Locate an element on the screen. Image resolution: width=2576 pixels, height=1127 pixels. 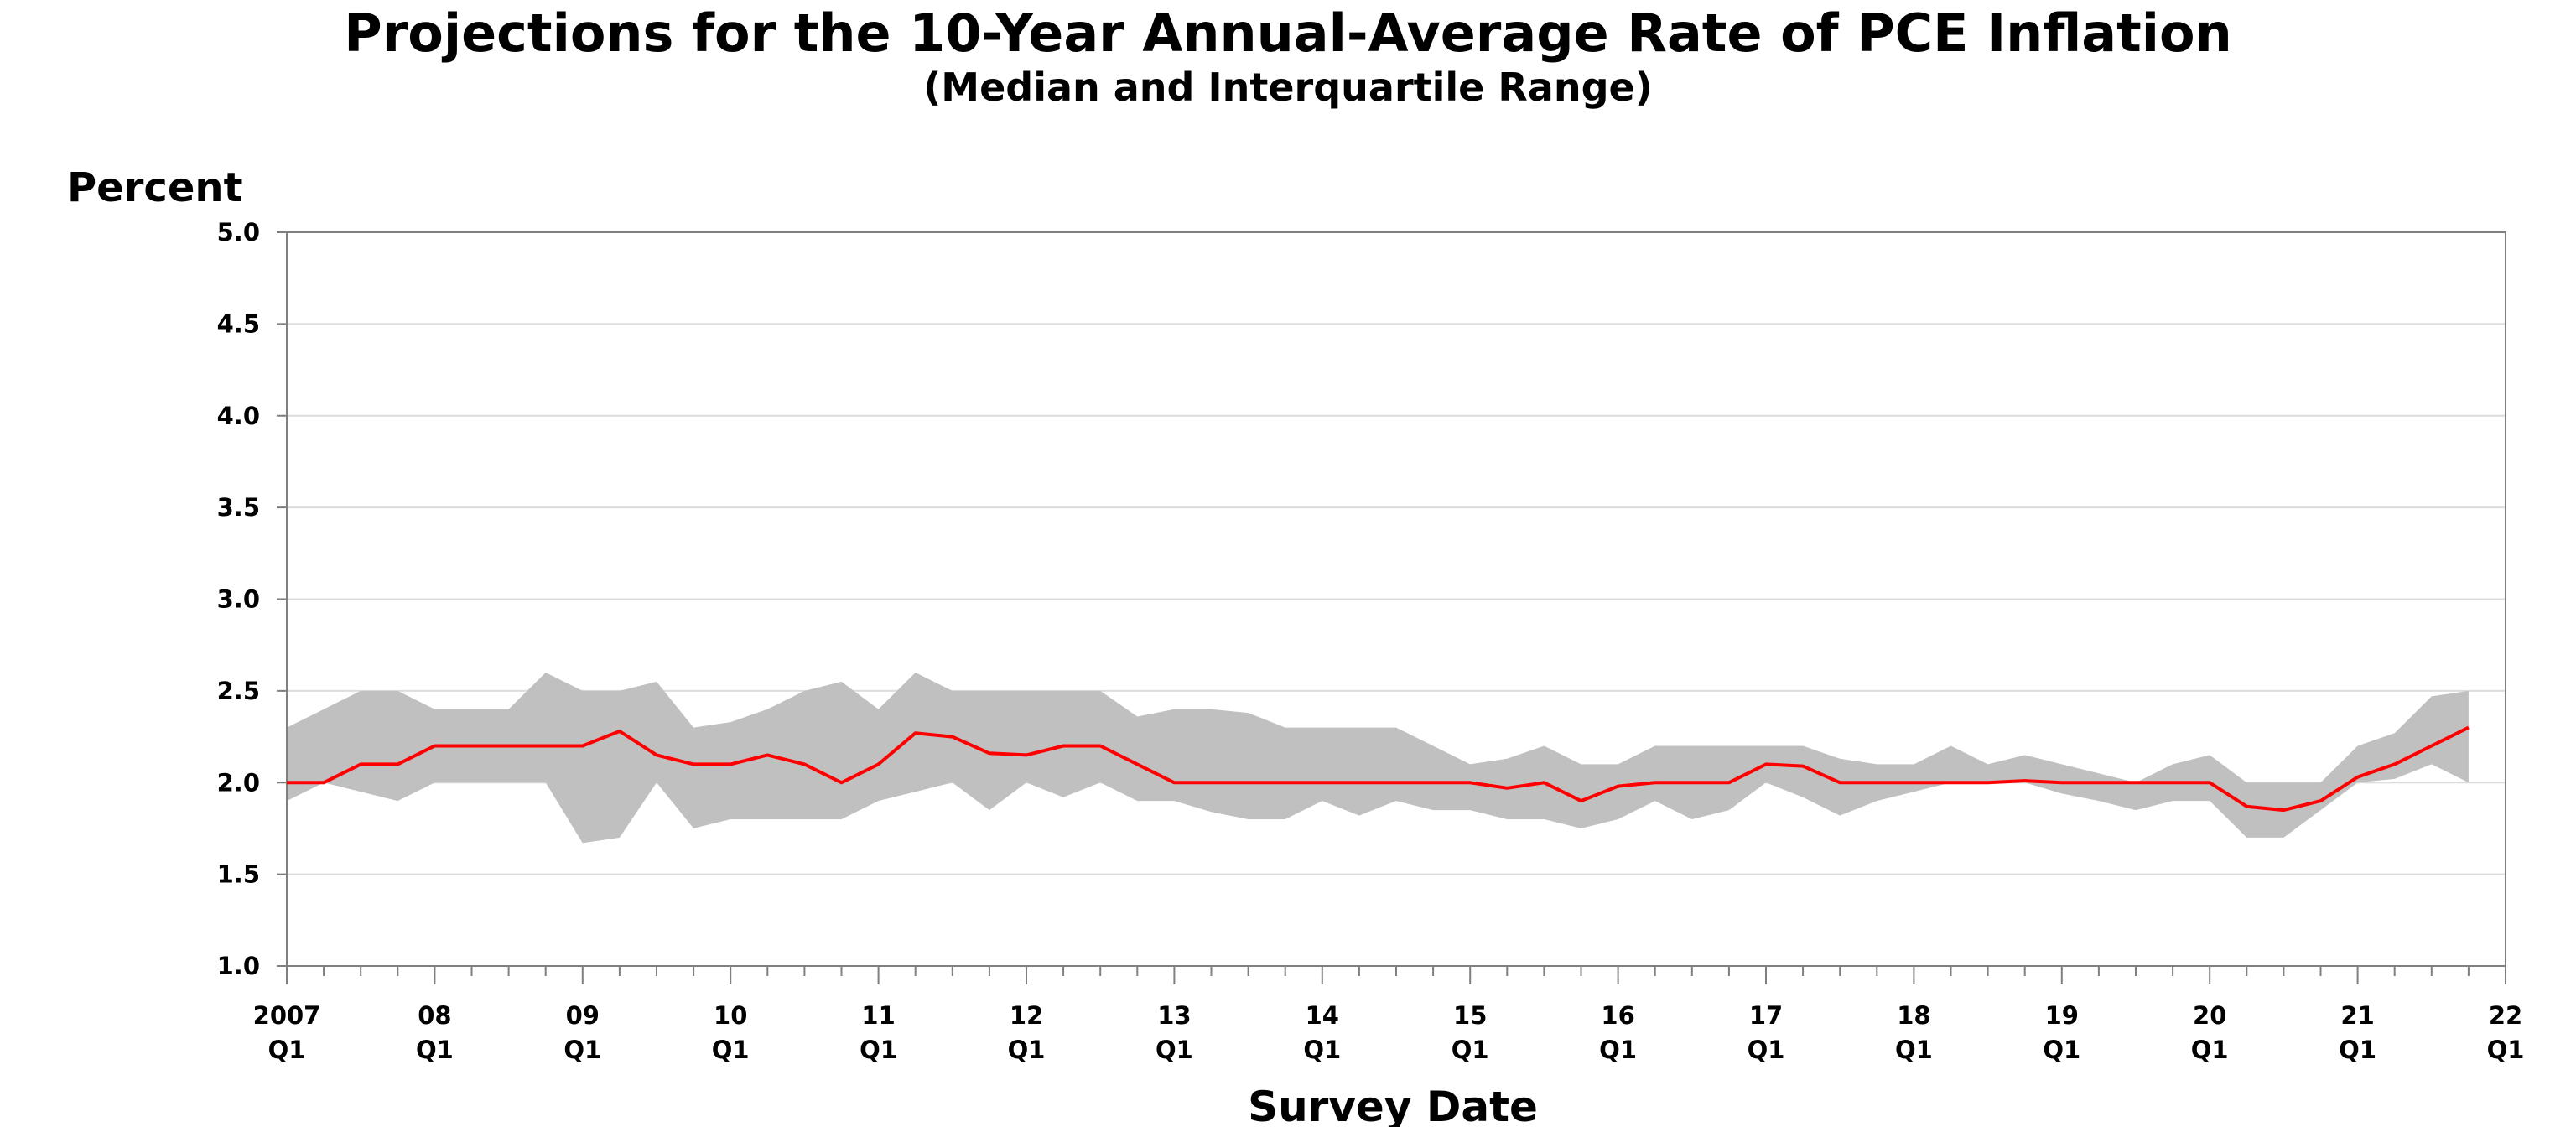
y-tick-label: 4.0 is located at coordinates (238, 416).